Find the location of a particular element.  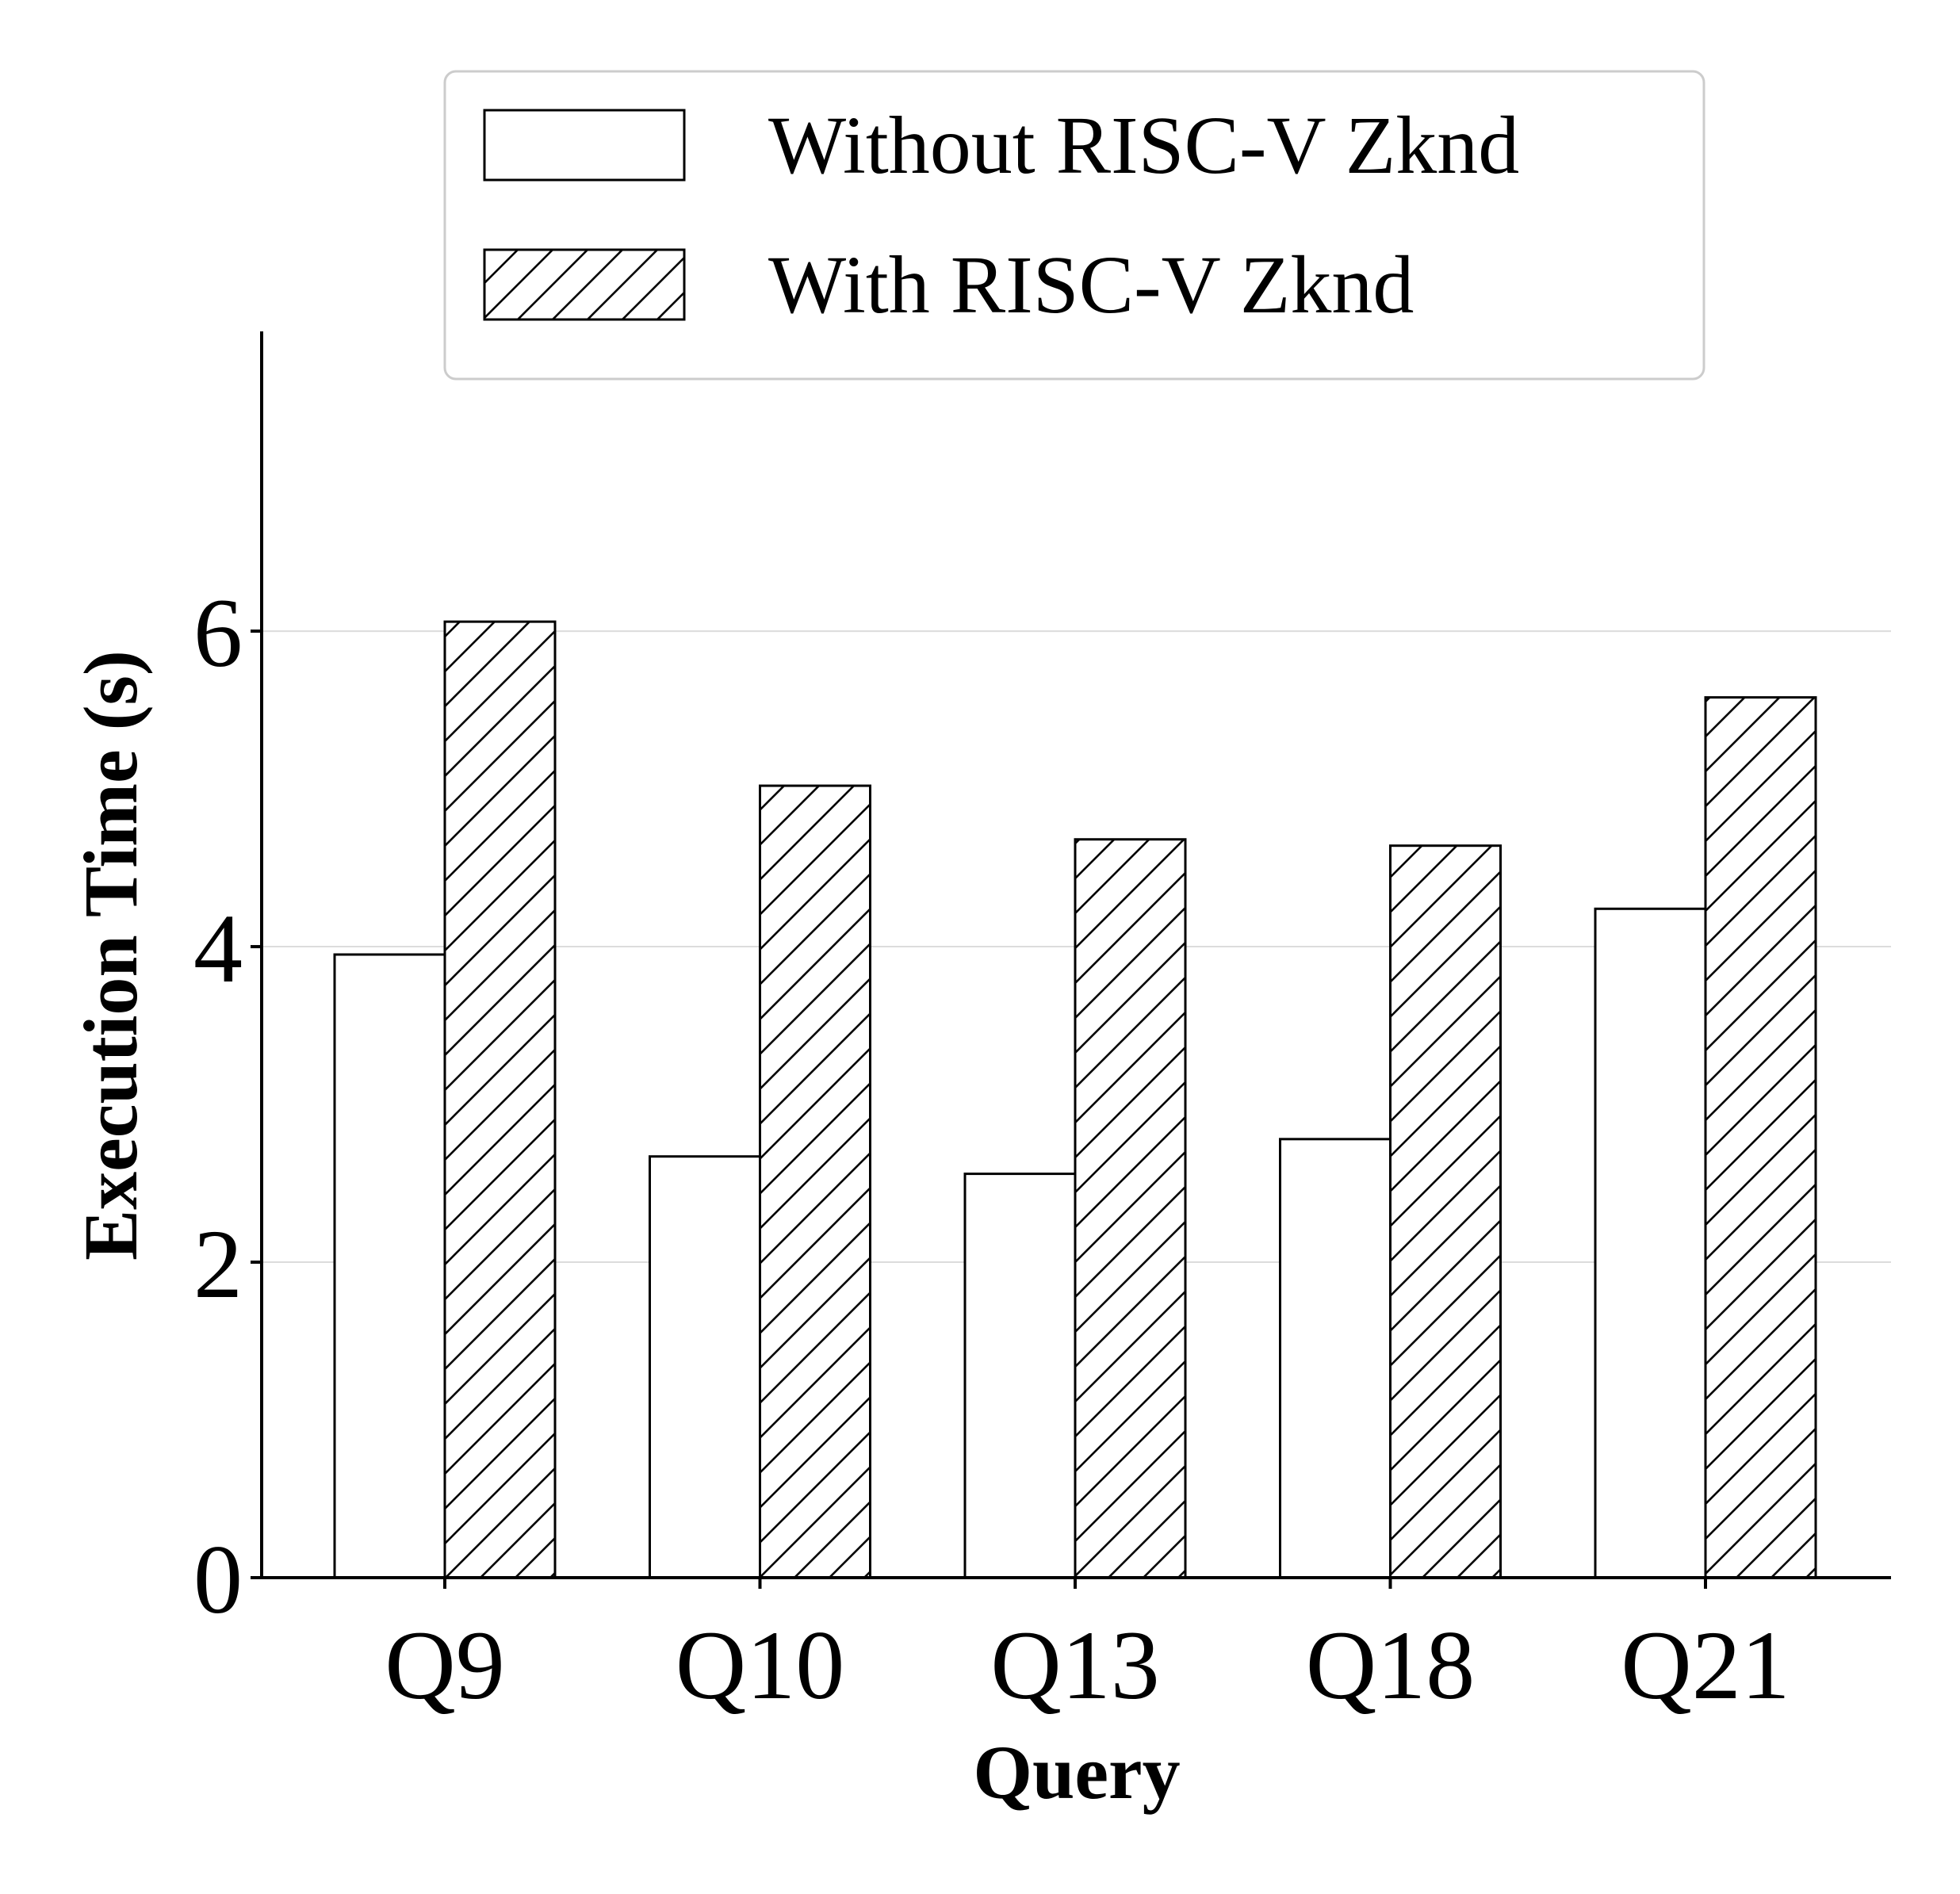

y-tick-label: 0 is located at coordinates (218, 1579).